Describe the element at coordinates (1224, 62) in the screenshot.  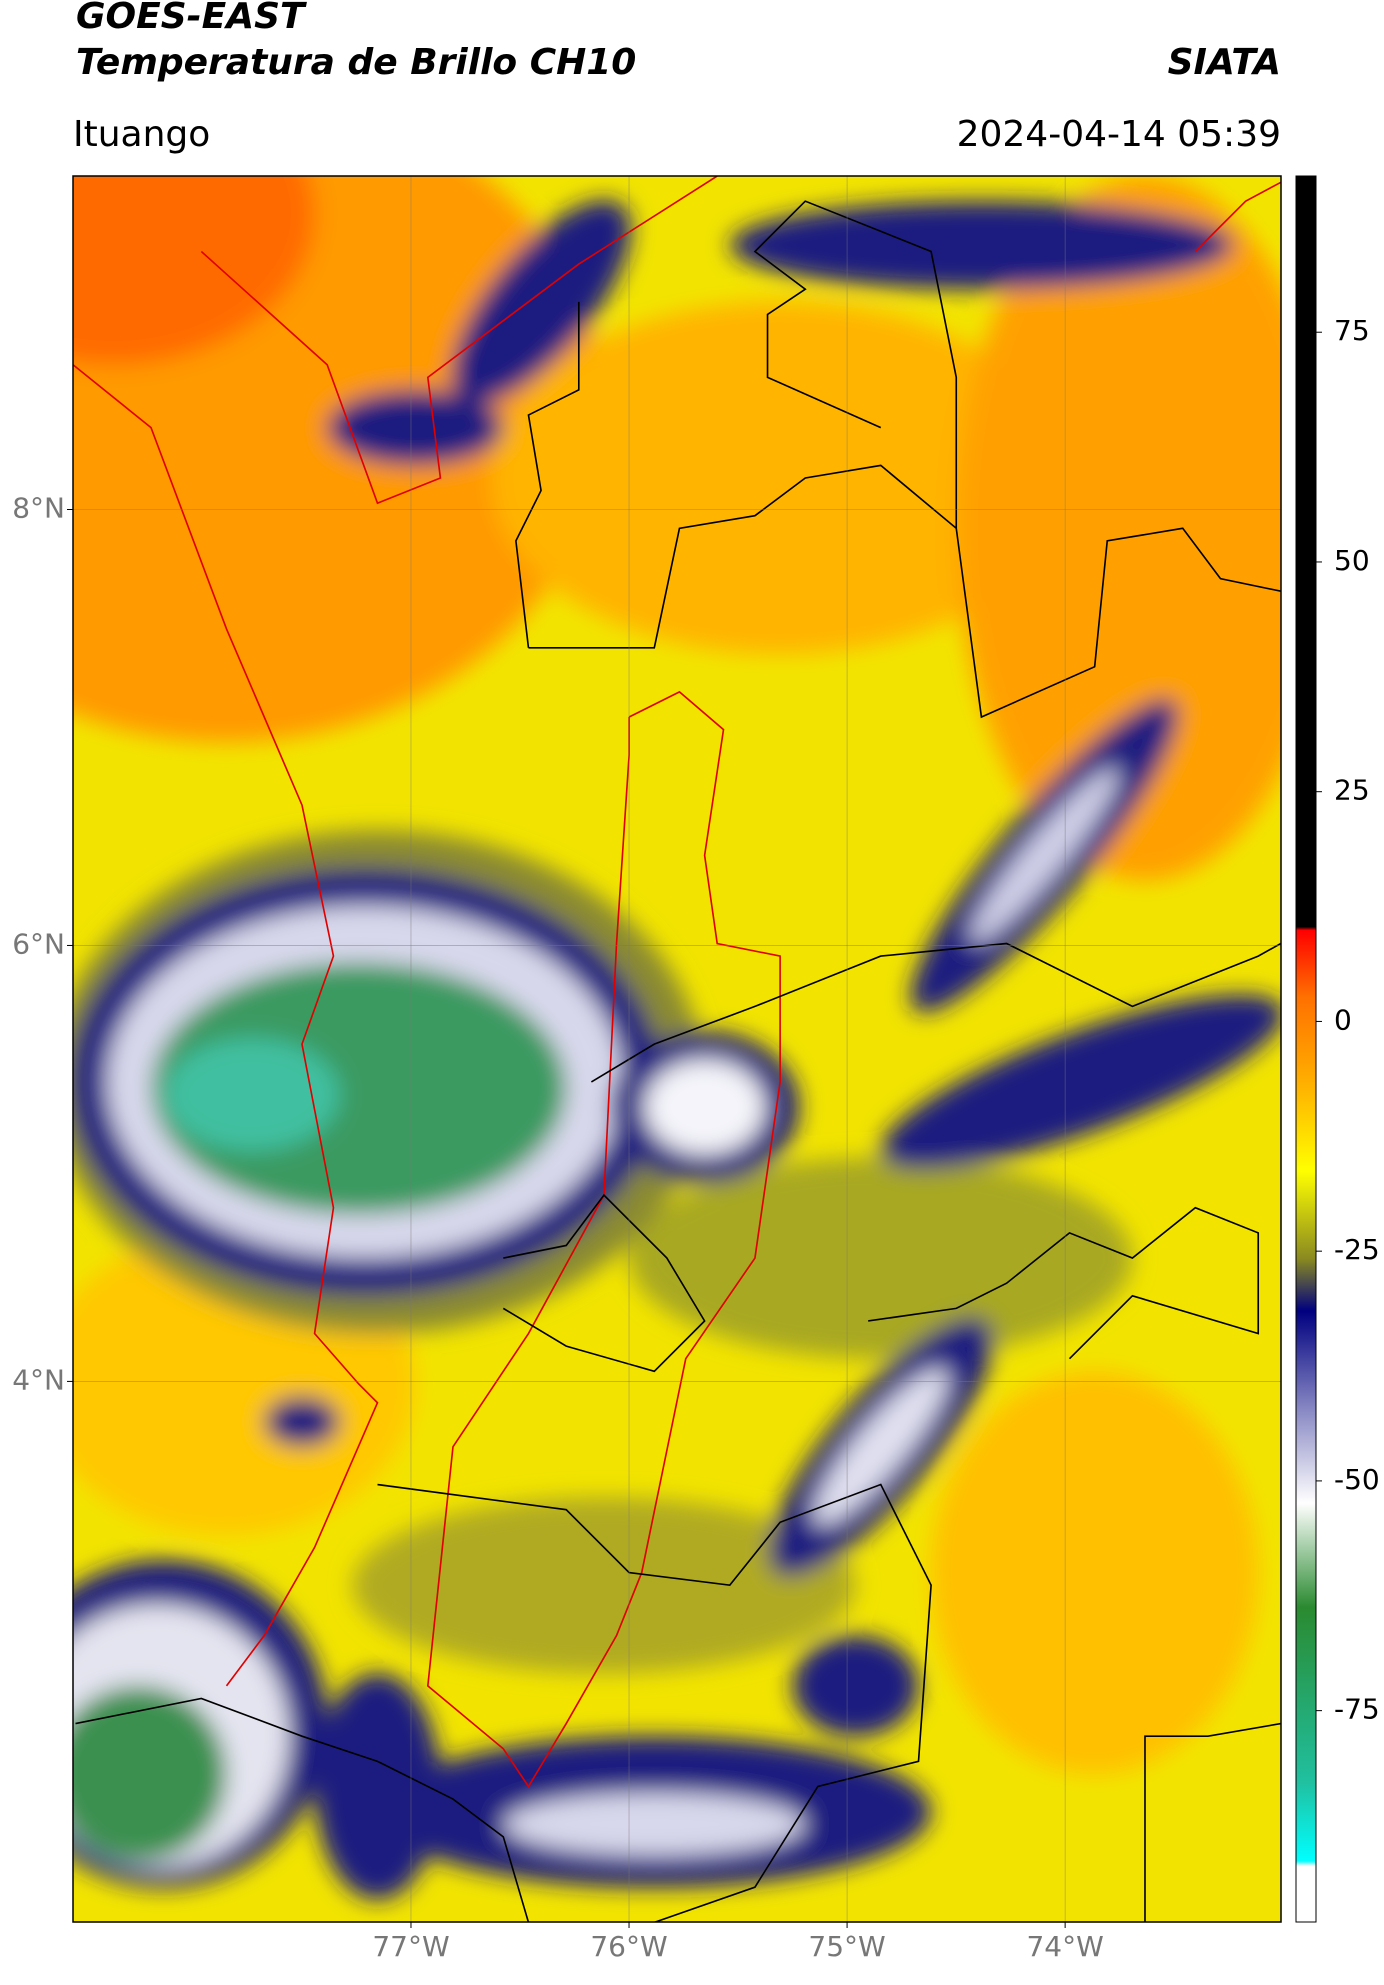
I see `source: SIATA` at that location.